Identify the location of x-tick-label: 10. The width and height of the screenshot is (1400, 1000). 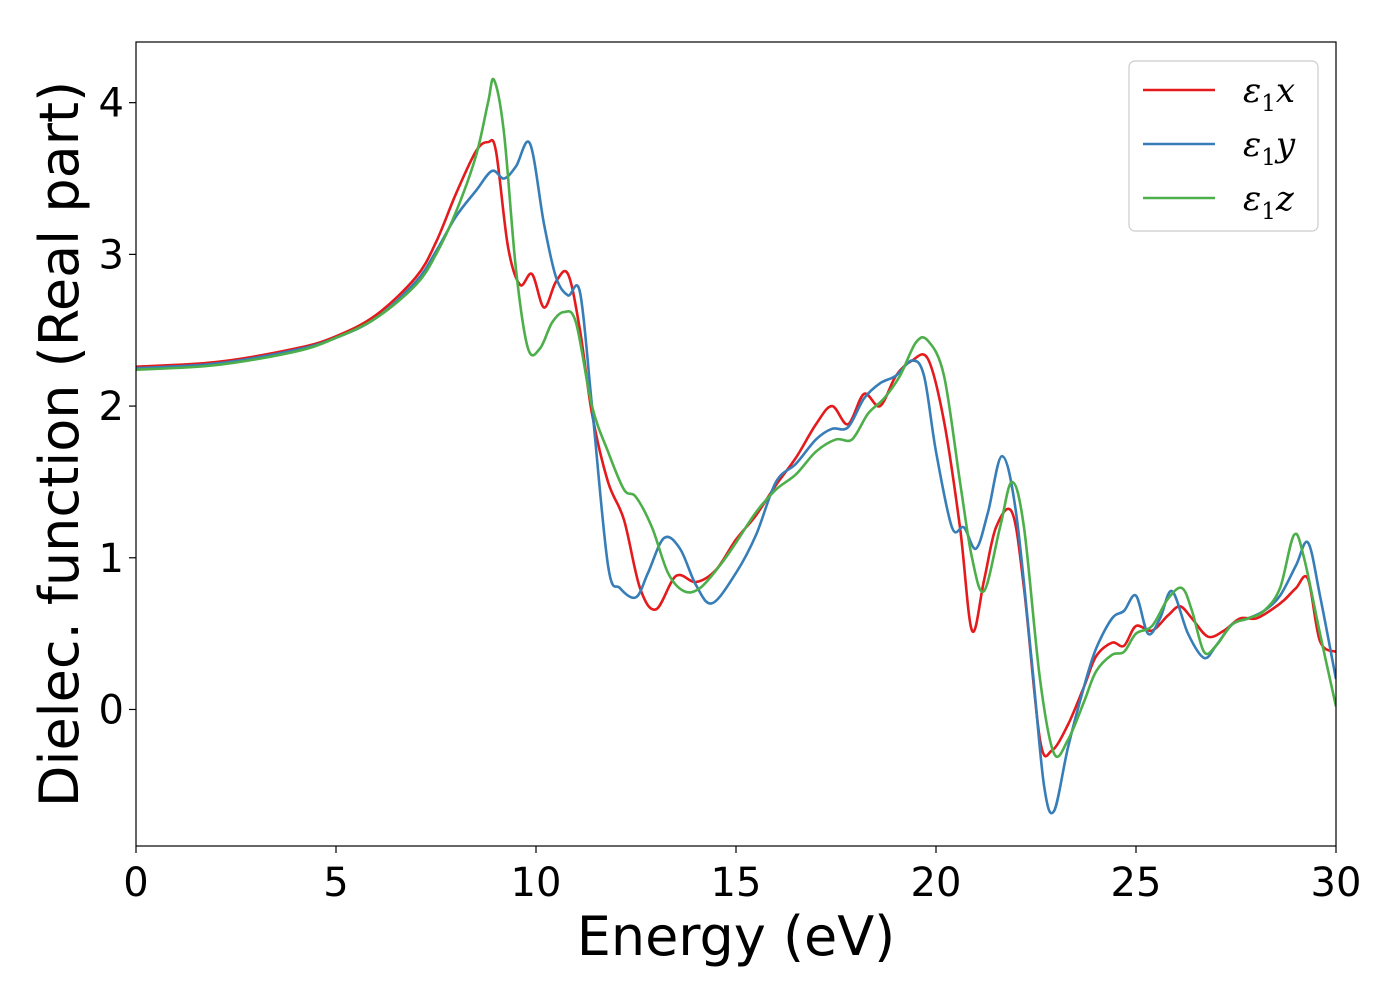
(536, 883).